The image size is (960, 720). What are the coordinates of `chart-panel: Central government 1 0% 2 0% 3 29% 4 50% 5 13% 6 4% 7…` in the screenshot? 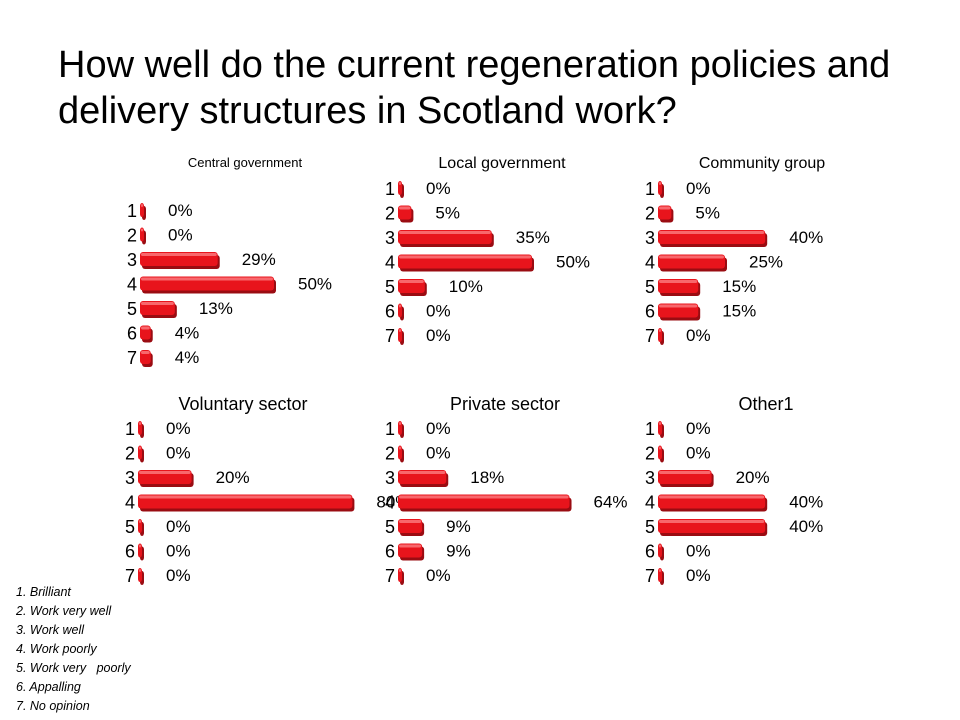 It's located at (229, 261).